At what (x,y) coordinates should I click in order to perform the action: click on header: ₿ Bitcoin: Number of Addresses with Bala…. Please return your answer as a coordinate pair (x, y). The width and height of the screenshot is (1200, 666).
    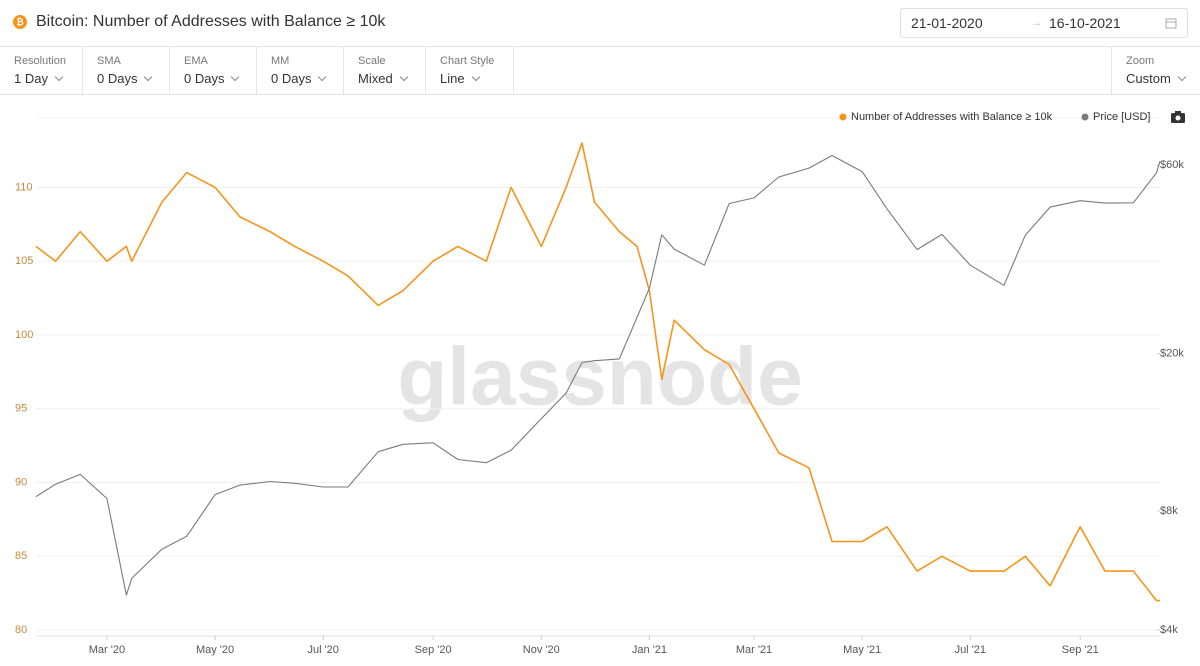
    Looking at the image, I should click on (600, 23).